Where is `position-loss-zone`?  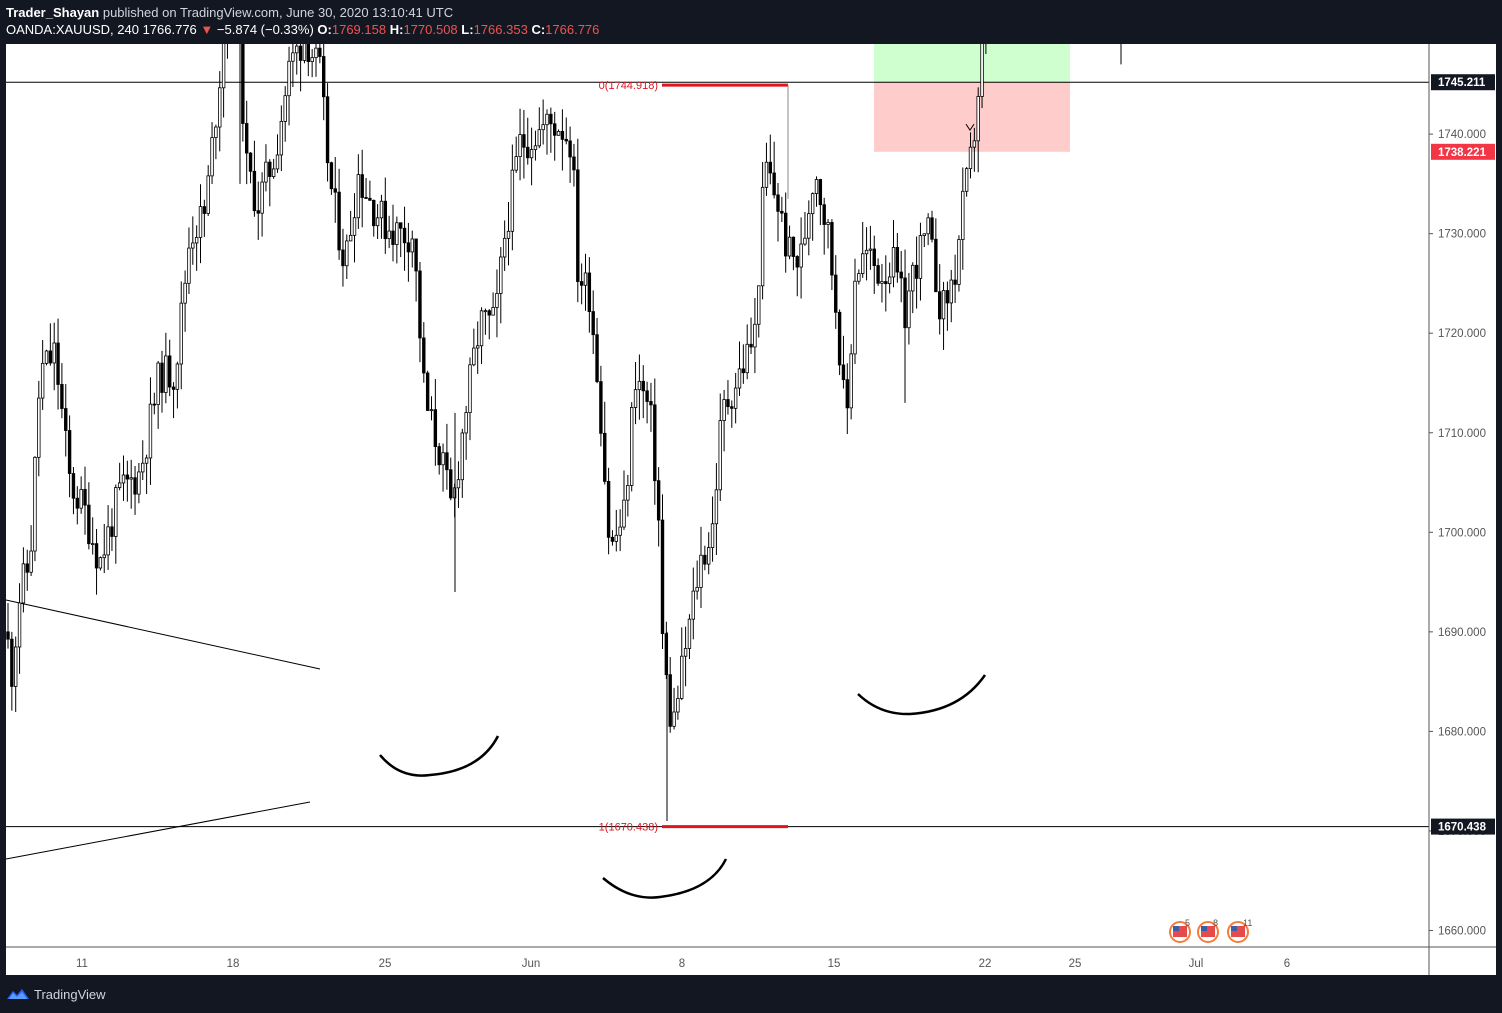 position-loss-zone is located at coordinates (972, 117).